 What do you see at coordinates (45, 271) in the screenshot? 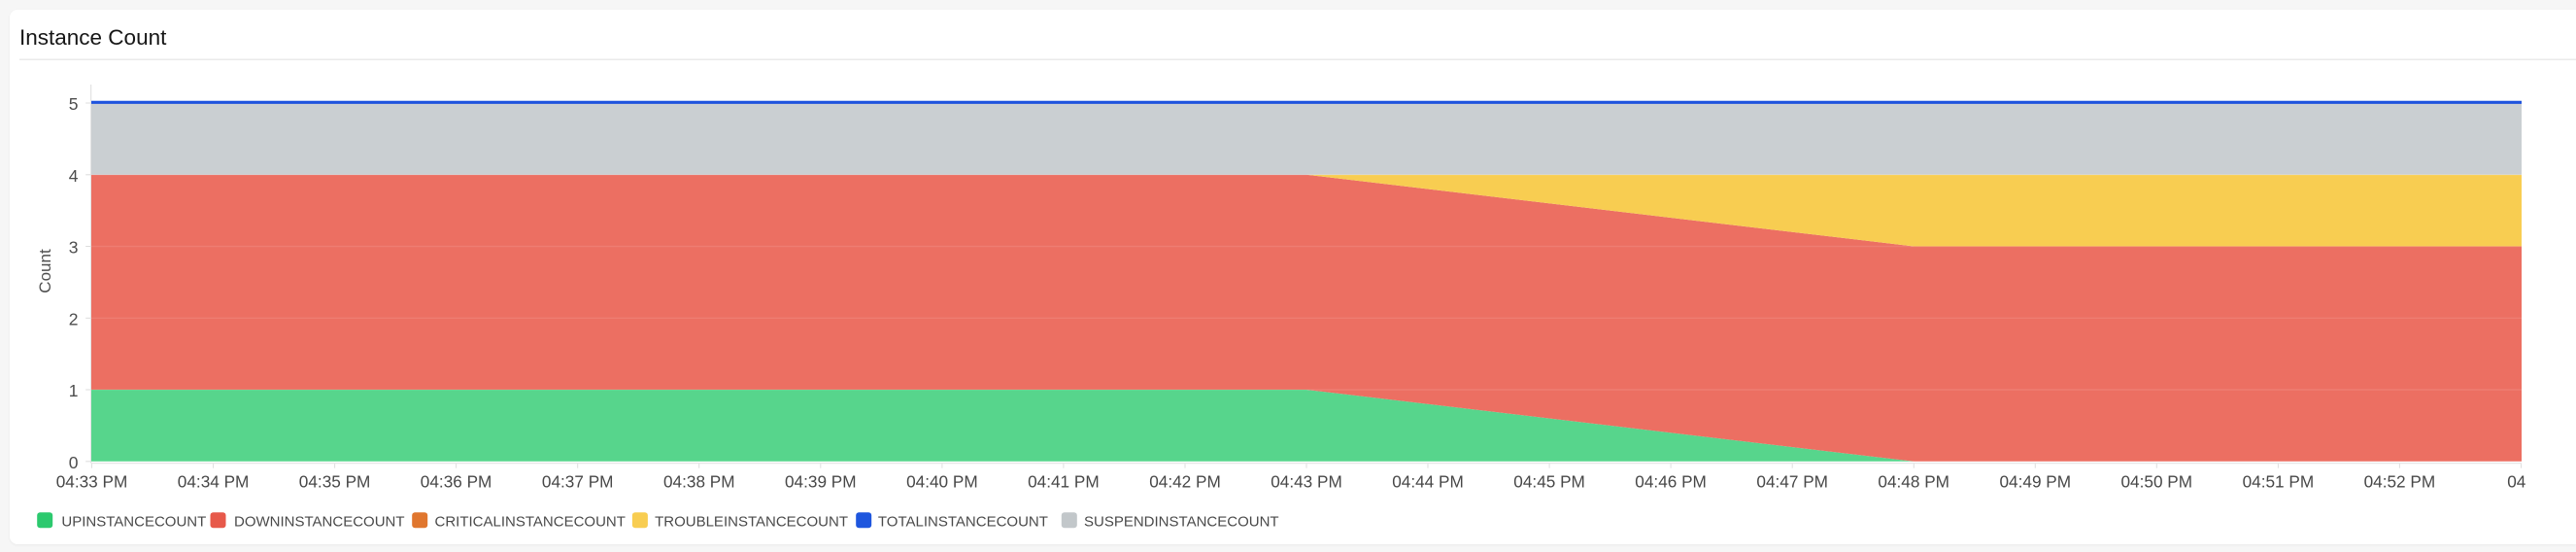
I see `svg-text: Count` at bounding box center [45, 271].